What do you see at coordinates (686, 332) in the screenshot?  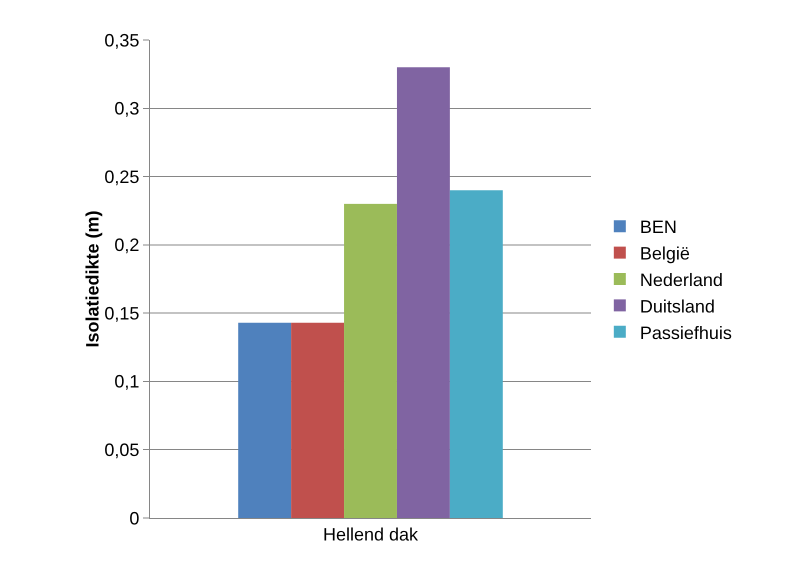 I see `legend-label: Passiefhuis` at bounding box center [686, 332].